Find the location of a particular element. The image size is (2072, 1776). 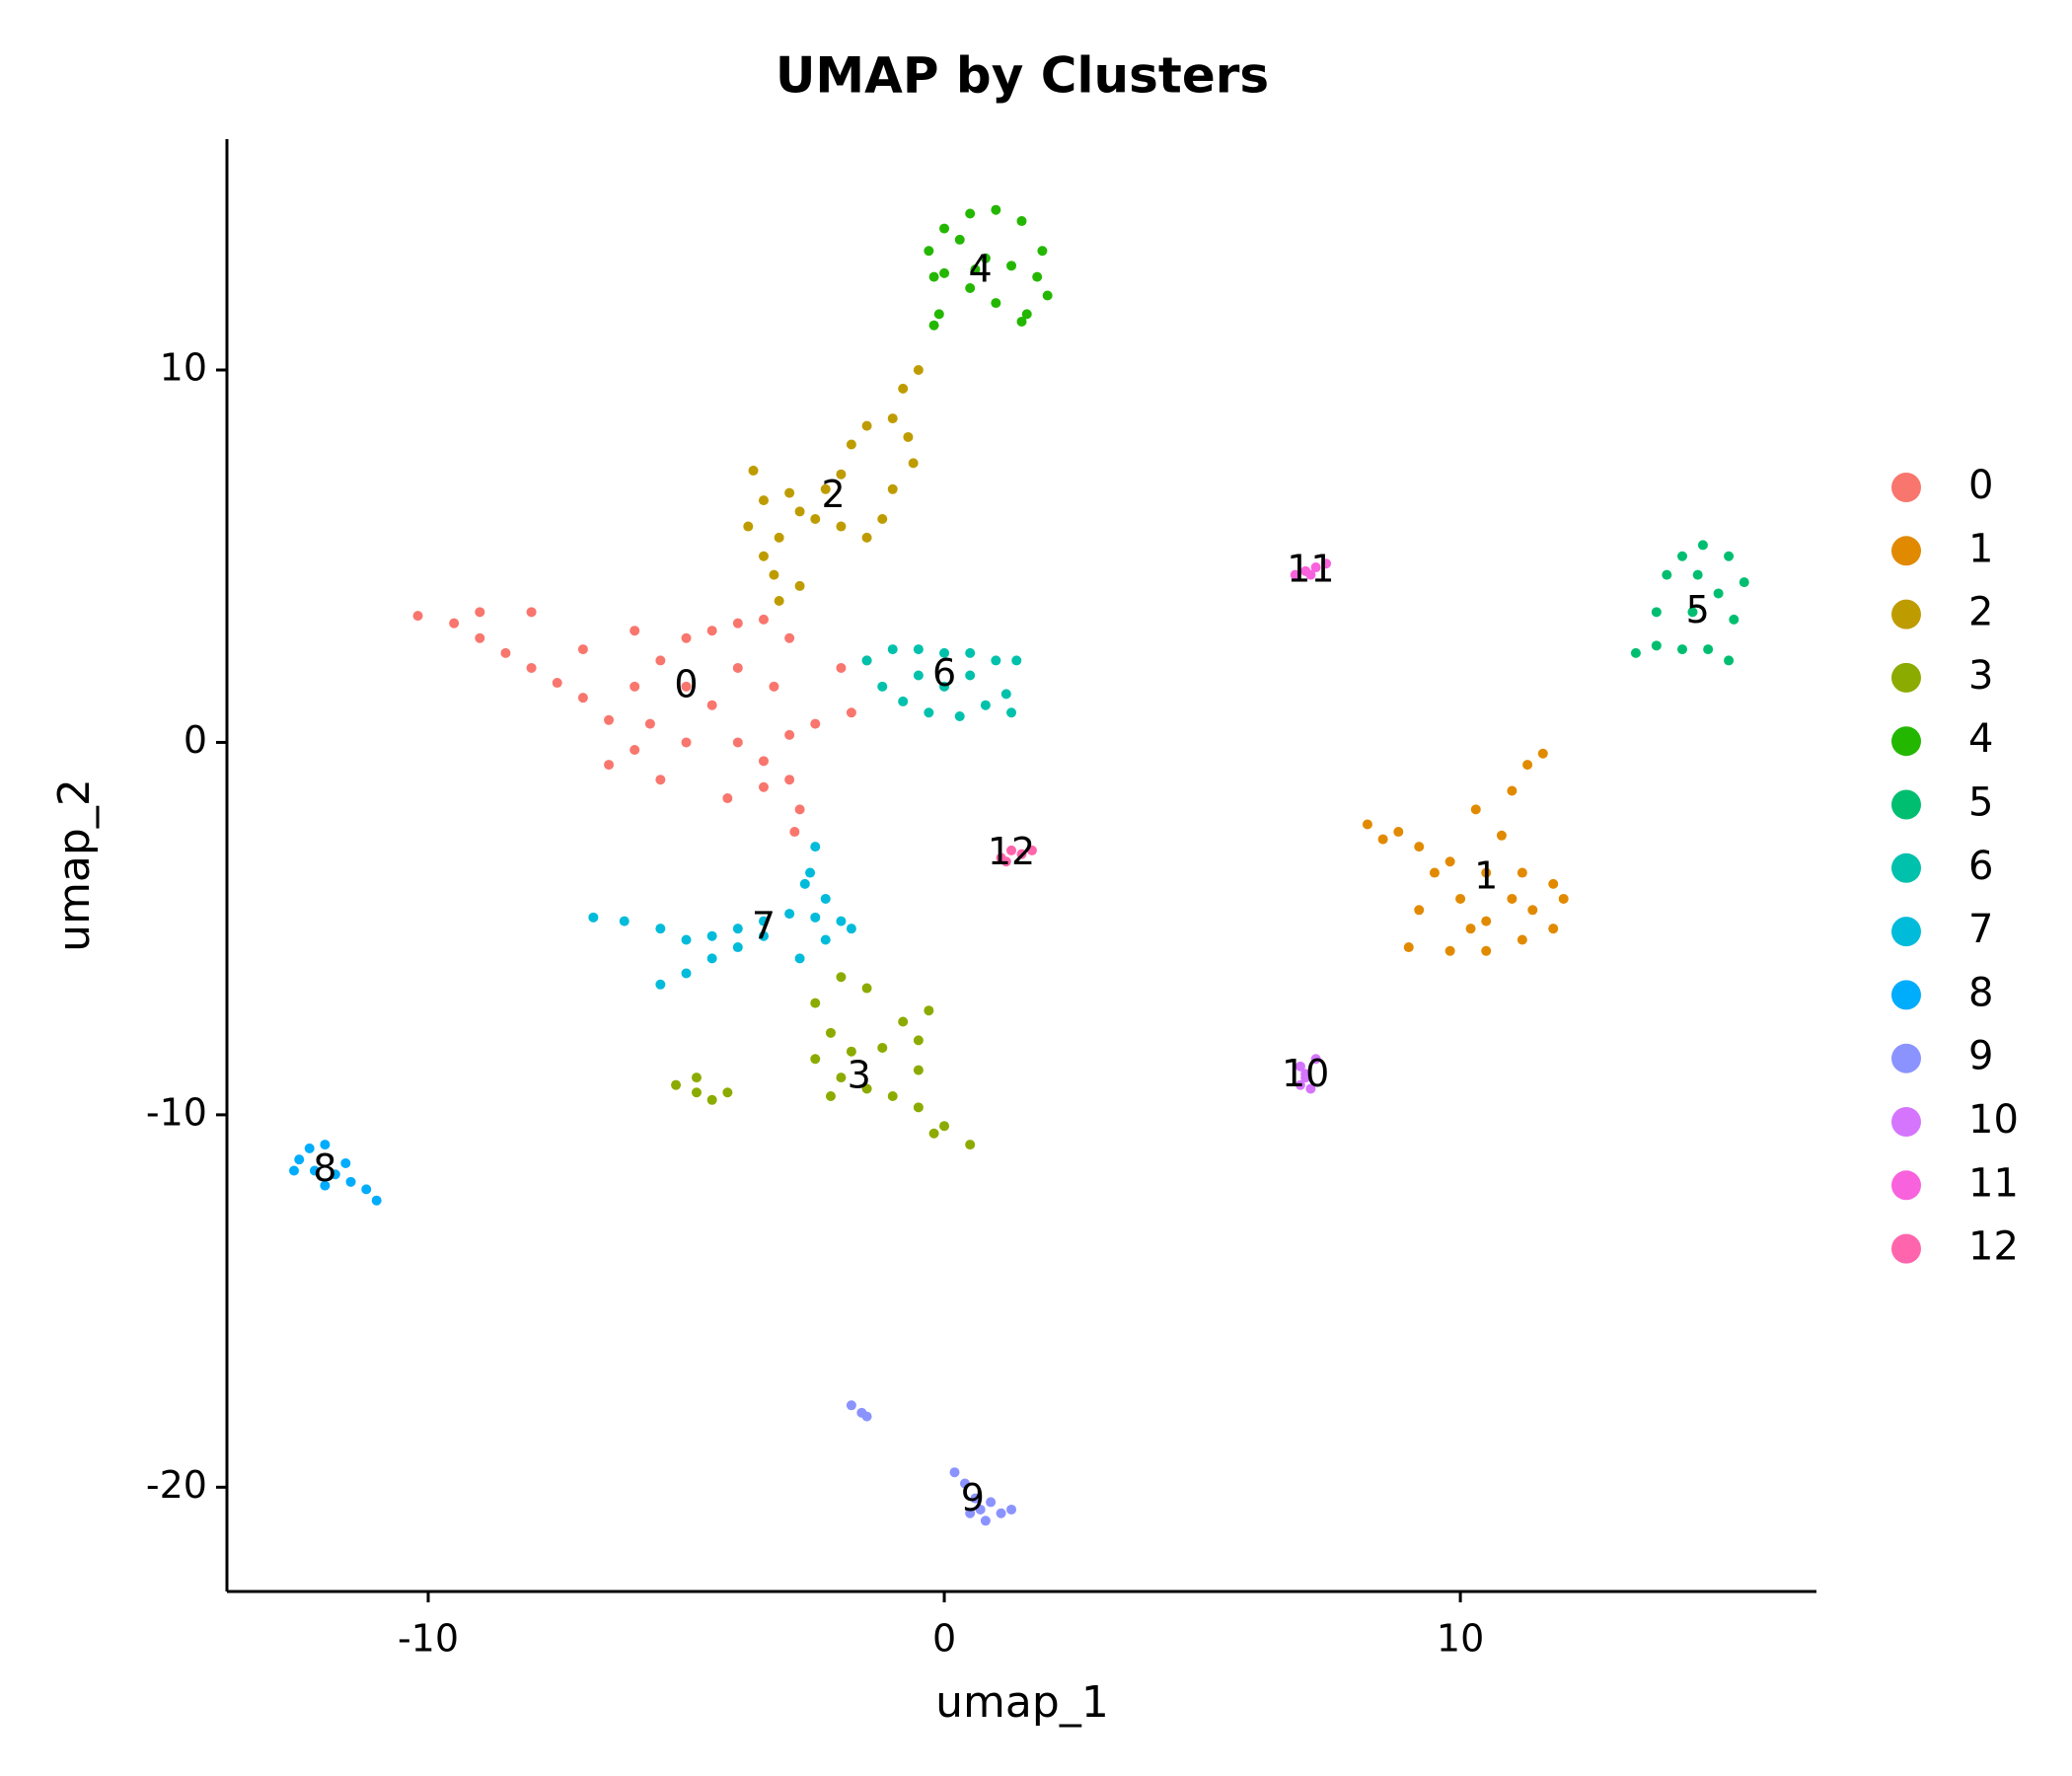

legend-label: 0 is located at coordinates (1981, 486).